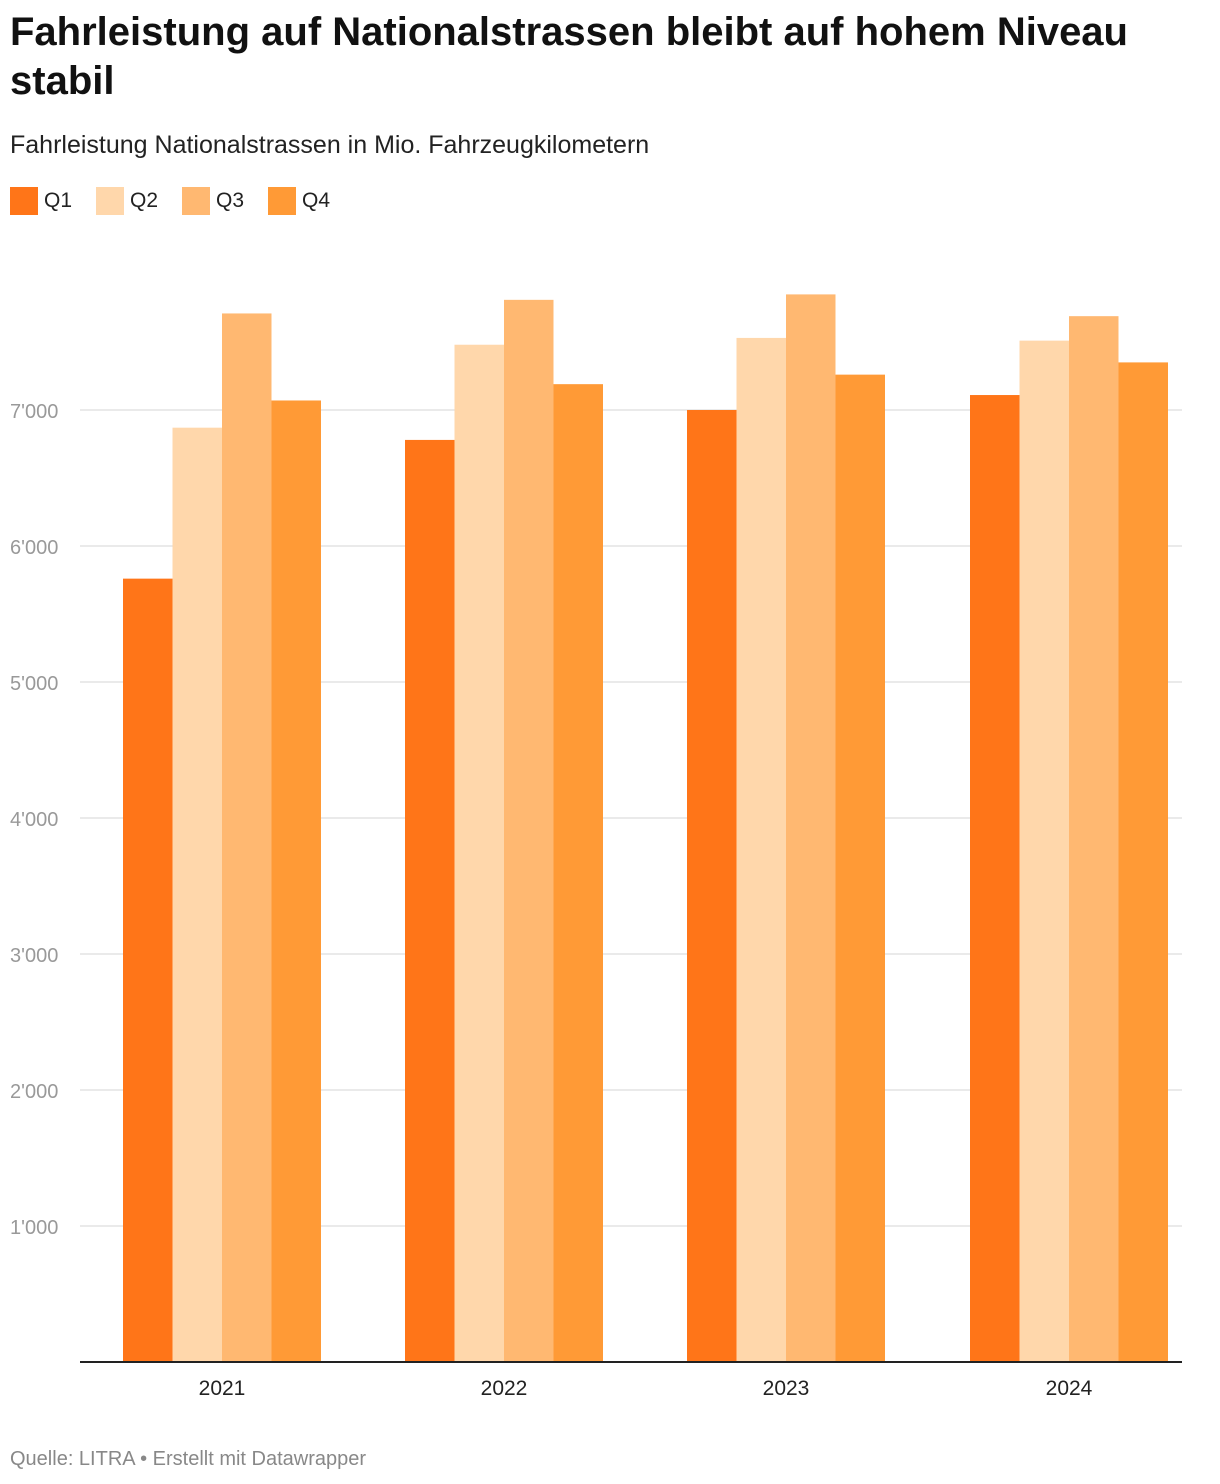  What do you see at coordinates (1044, 851) in the screenshot?
I see `bar-2024-q2` at bounding box center [1044, 851].